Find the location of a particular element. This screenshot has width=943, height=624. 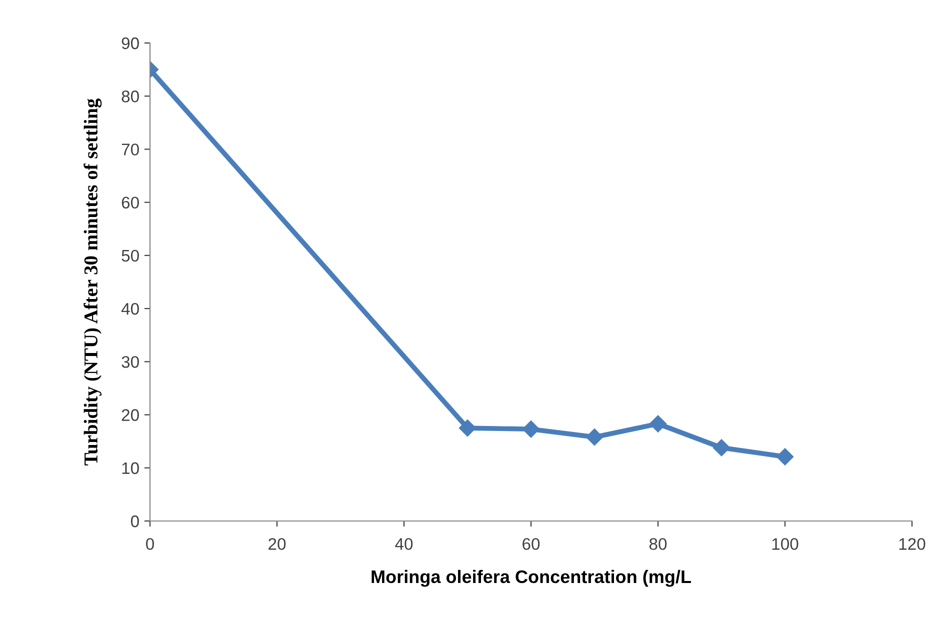

x-tick-label: 120 is located at coordinates (912, 544).